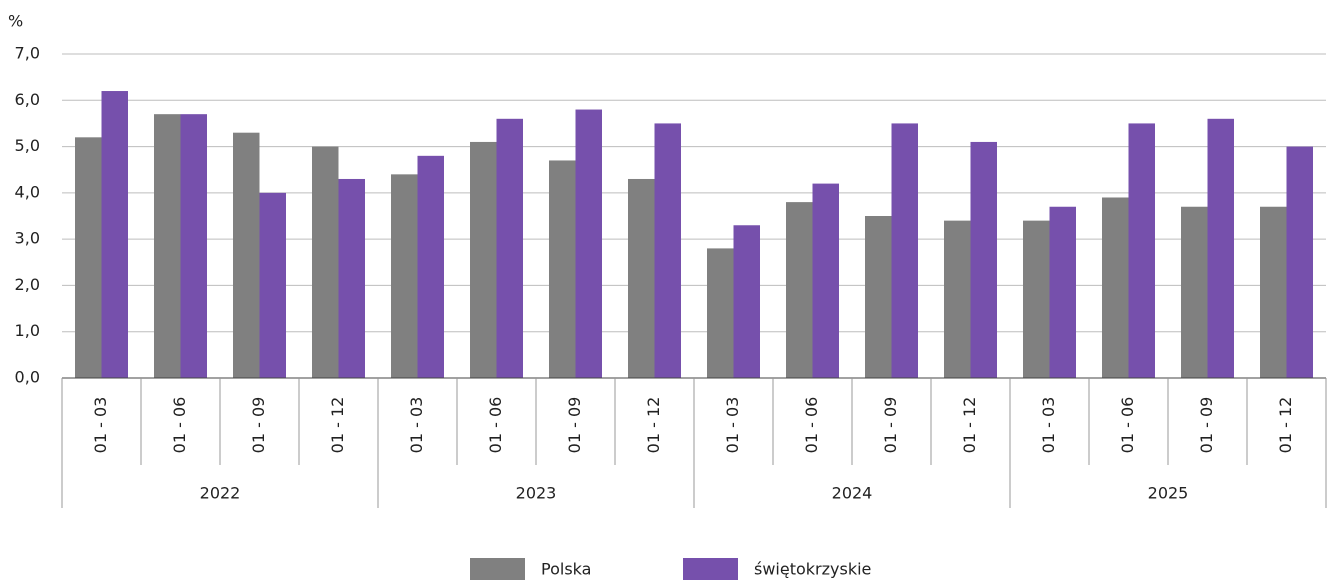  Describe the element at coordinates (15, 21) in the screenshot. I see `y-unit: %` at that location.